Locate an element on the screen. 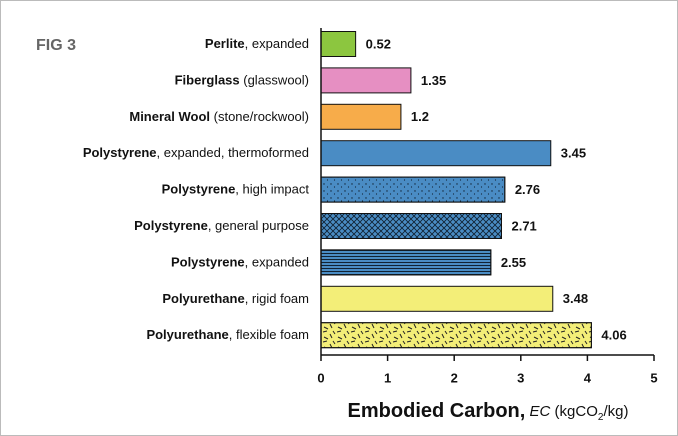  value-label: 1.2 is located at coordinates (420, 116).